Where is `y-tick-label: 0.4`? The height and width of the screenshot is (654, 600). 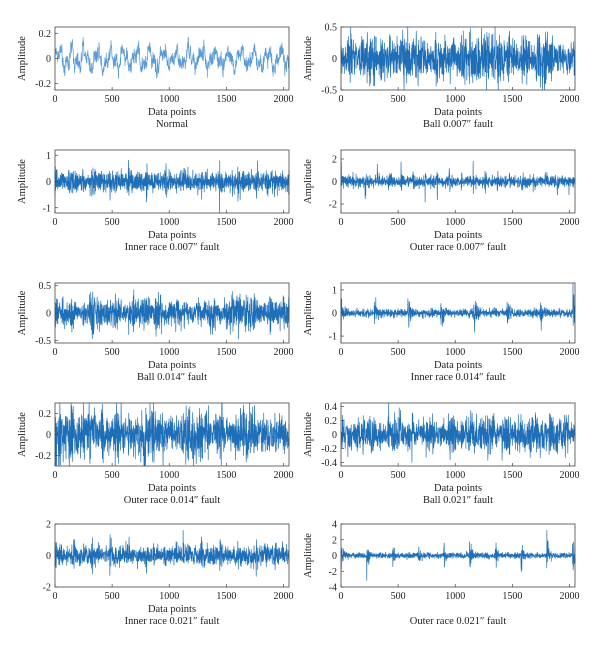 y-tick-label: 0.4 is located at coordinates (331, 407).